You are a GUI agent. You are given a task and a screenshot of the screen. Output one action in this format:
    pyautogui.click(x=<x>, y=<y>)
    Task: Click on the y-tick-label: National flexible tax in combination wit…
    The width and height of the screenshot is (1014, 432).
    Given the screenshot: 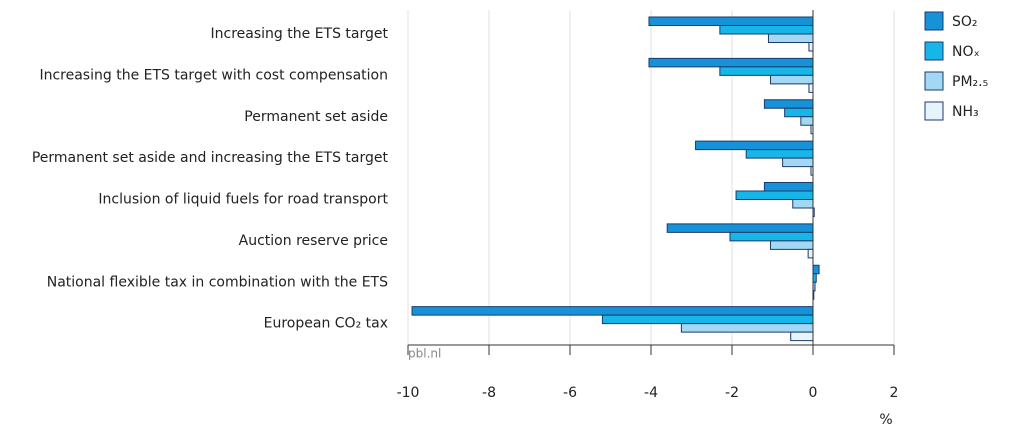 What is the action you would take?
    pyautogui.click(x=217, y=282)
    